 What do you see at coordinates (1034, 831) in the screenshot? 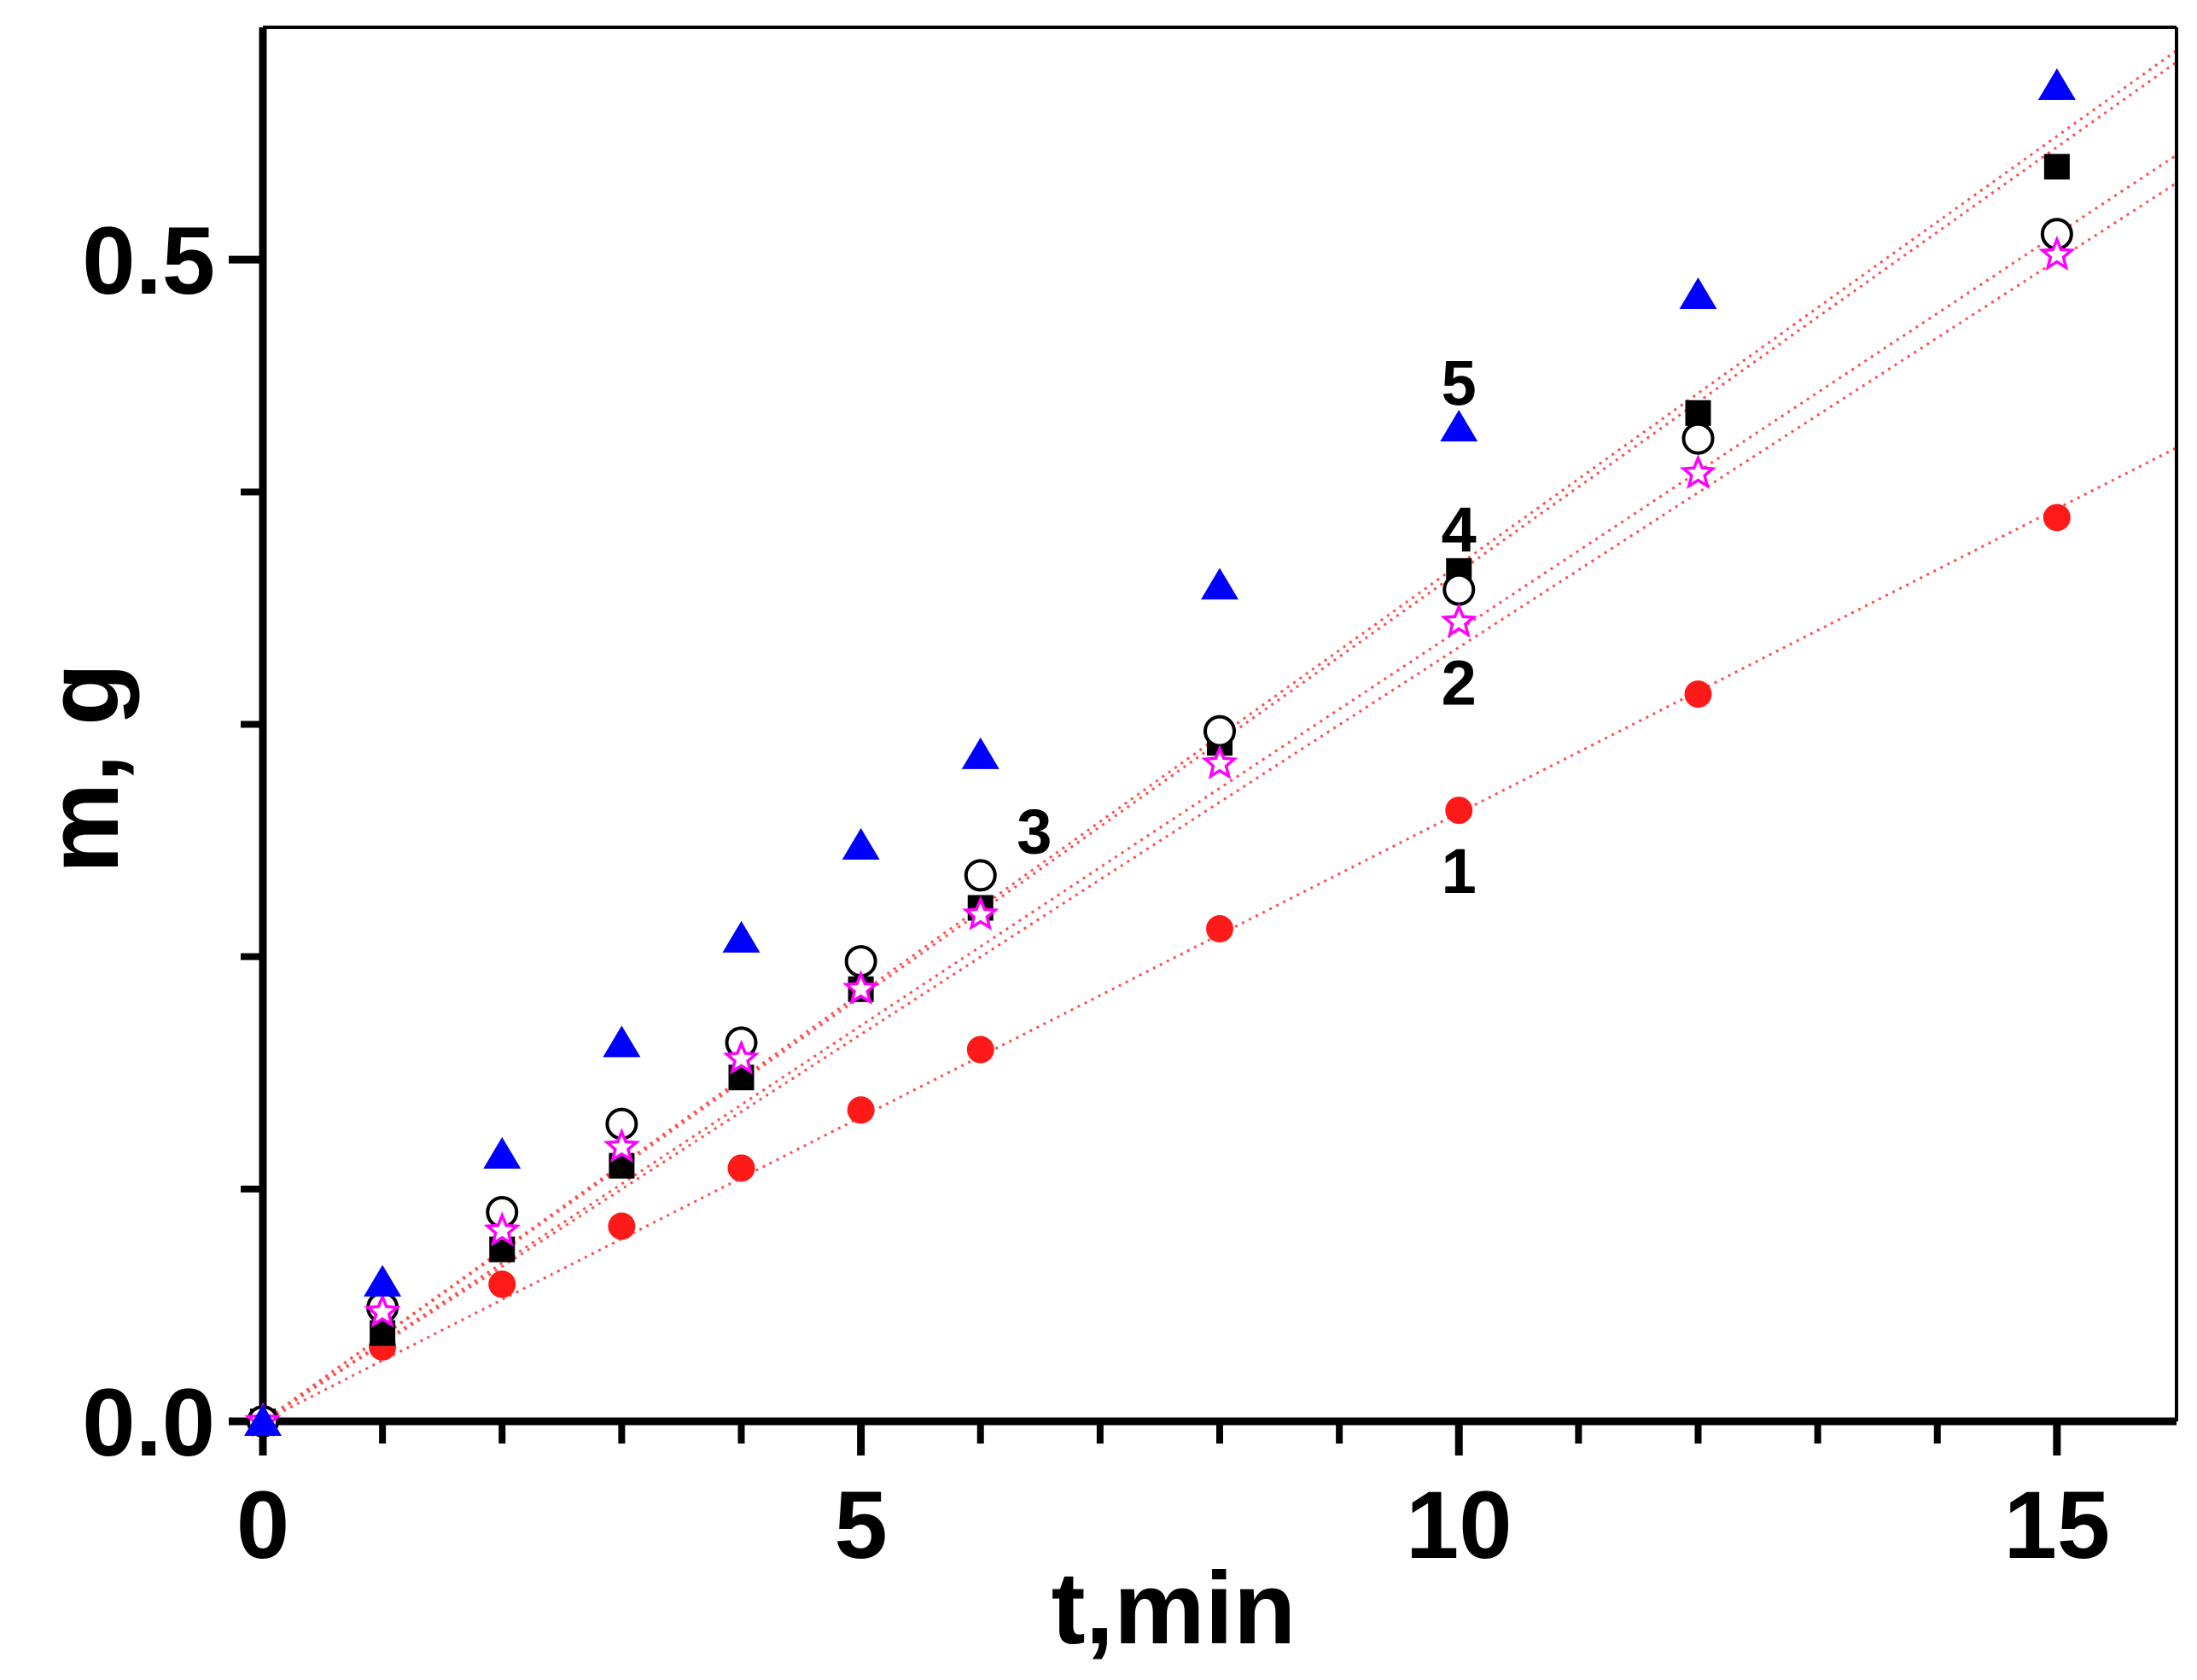
I see `curve-label-3: 3` at bounding box center [1034, 831].